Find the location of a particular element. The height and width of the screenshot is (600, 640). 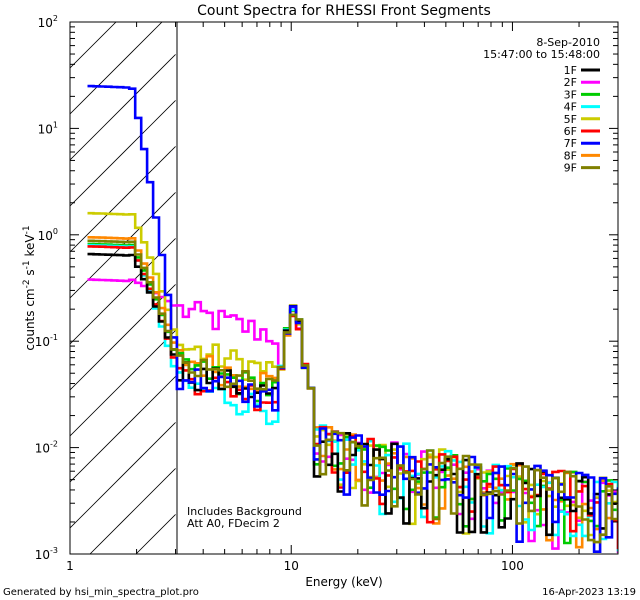

time-range-label: 15:47:00 to 15:48:00 is located at coordinates (541, 54).